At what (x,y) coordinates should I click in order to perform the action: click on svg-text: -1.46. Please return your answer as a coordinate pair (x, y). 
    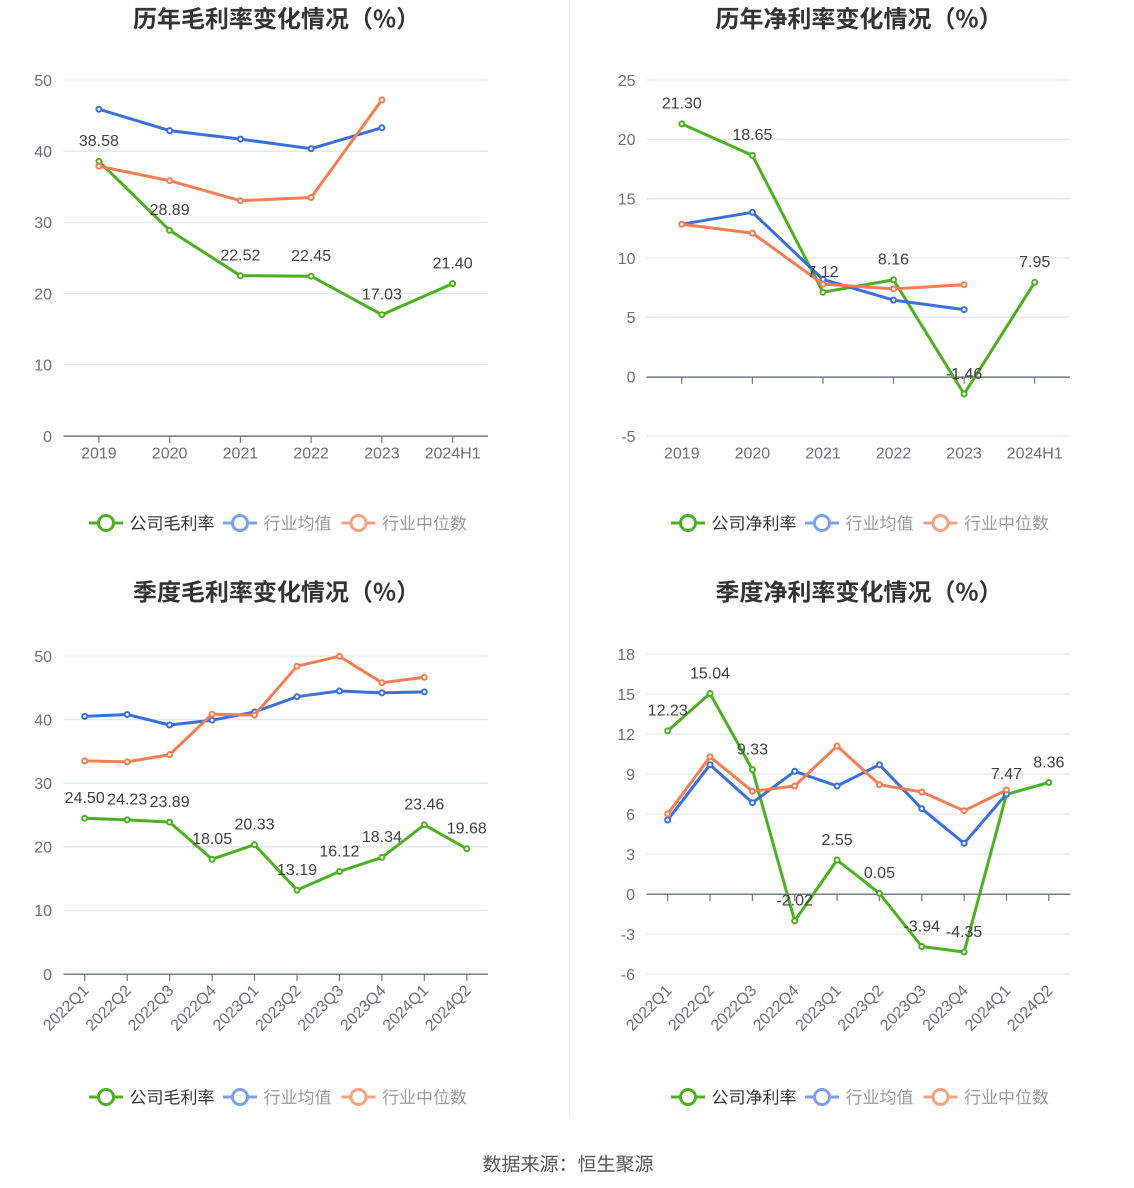
    Looking at the image, I should click on (964, 374).